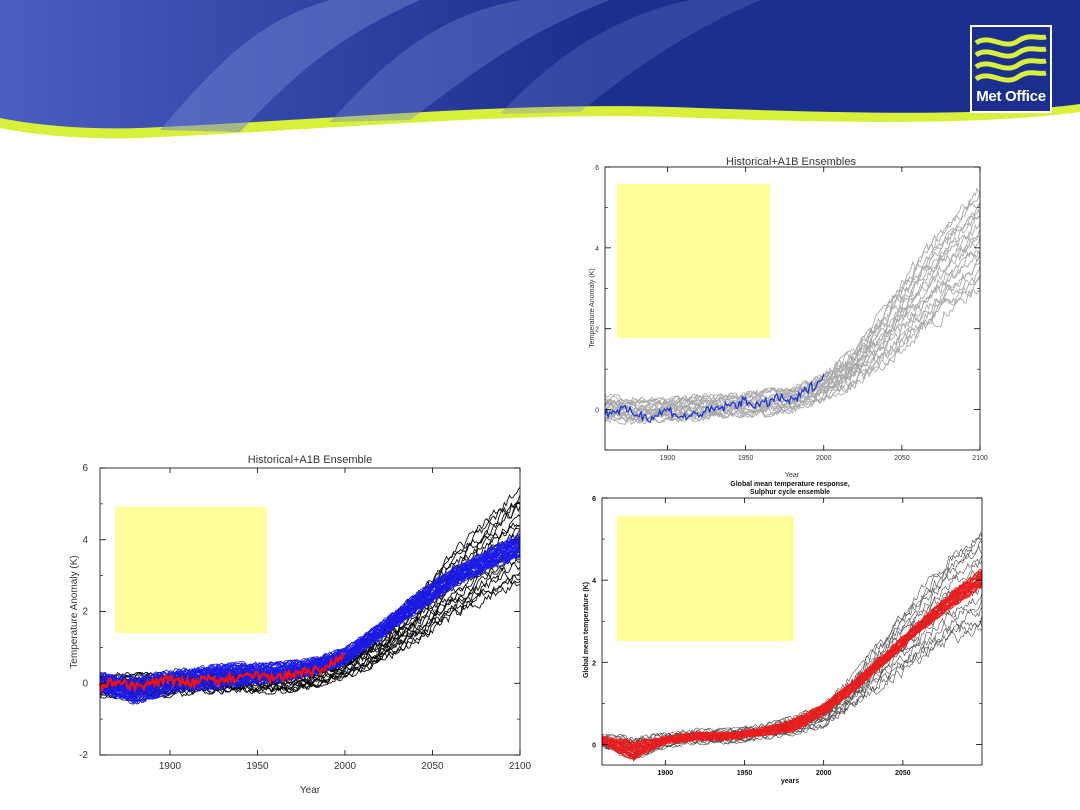 This screenshot has width=1080, height=810. I want to click on logo-text: Met Office, so click(1011, 96).